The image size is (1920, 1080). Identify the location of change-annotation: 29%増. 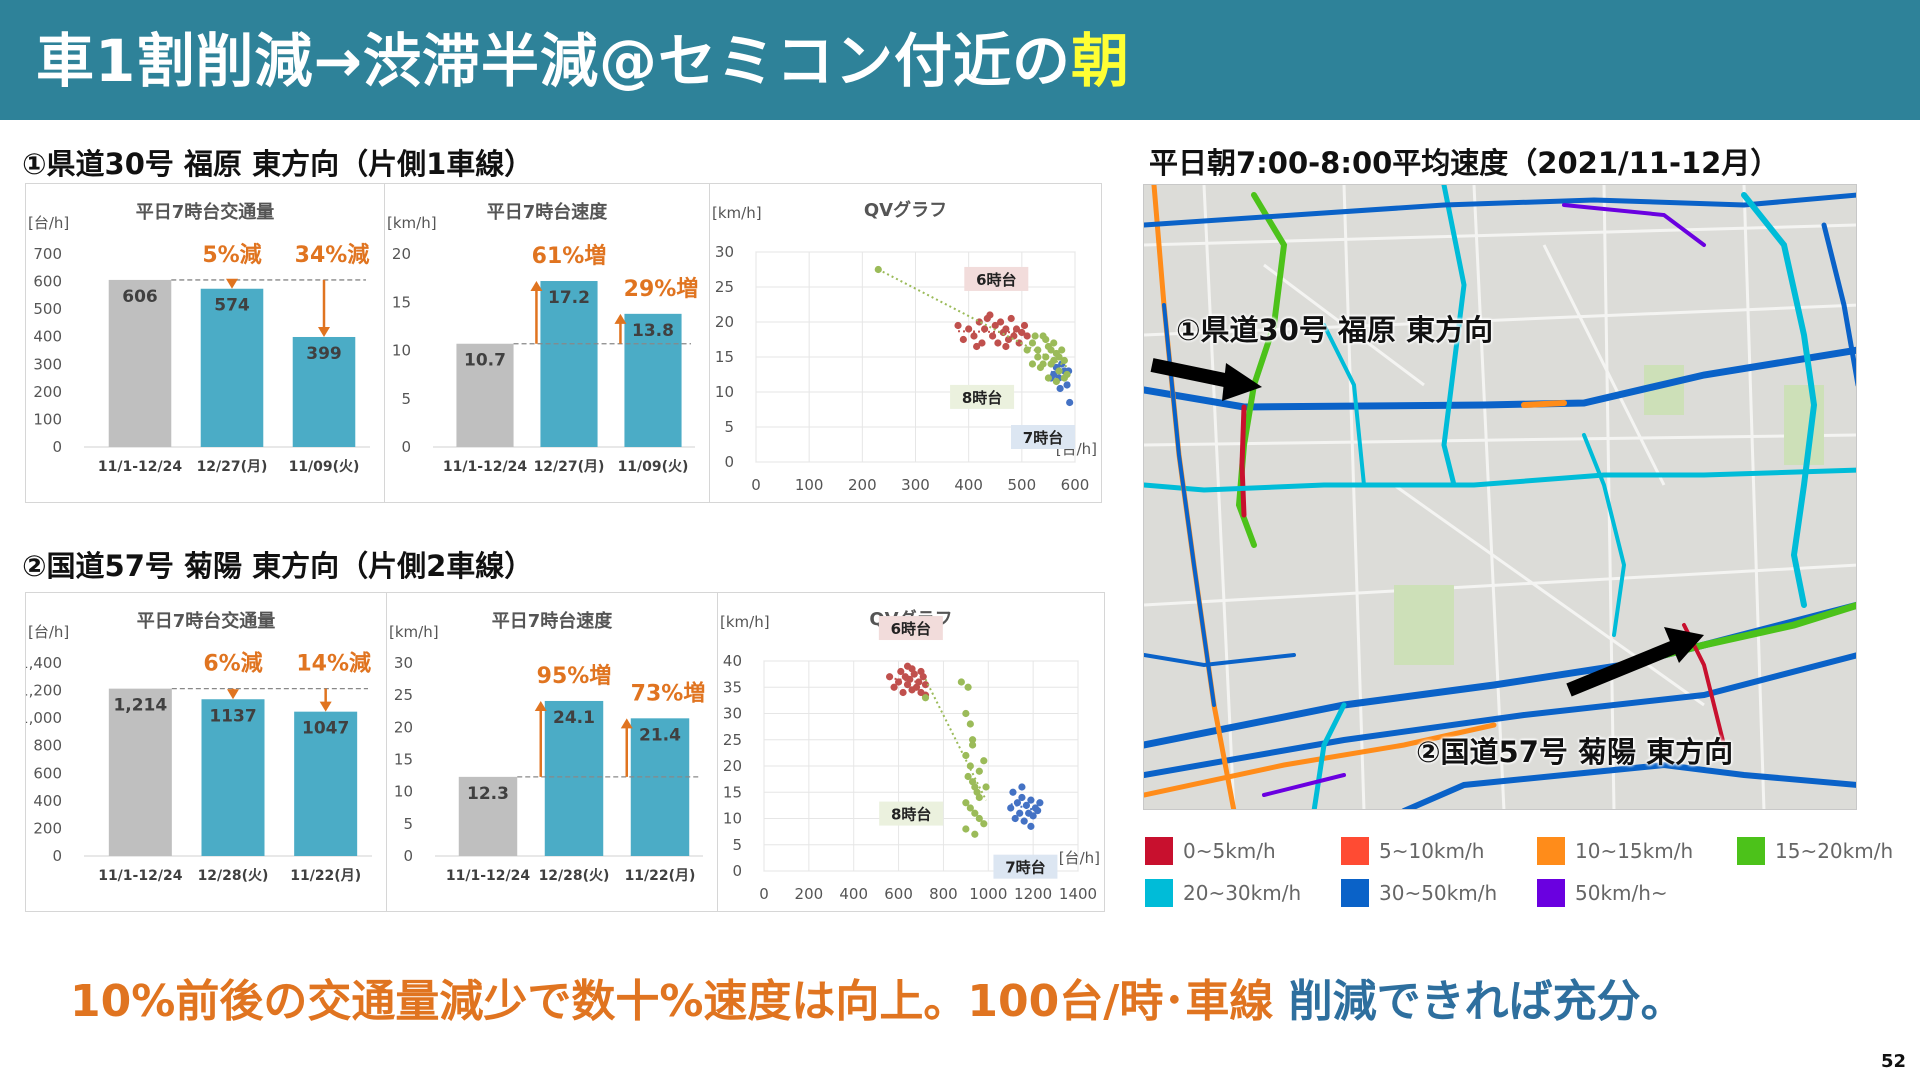
(661, 289).